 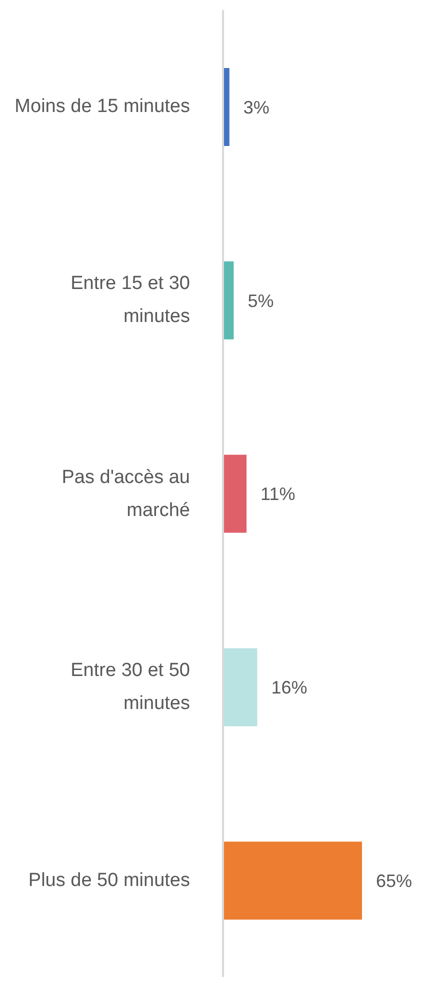 I want to click on data-label: 16%, so click(x=289, y=688).